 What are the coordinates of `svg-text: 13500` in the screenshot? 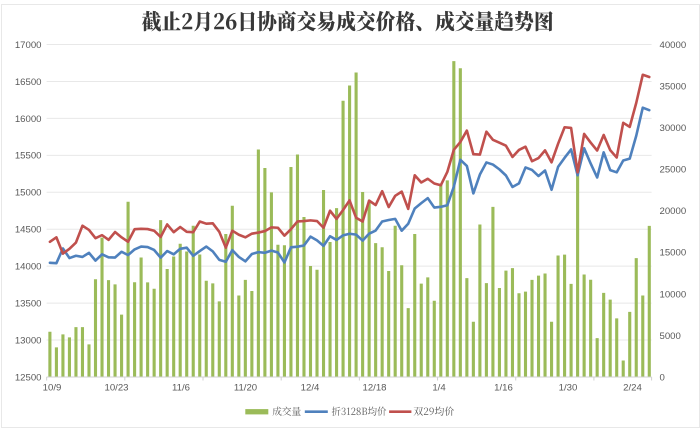 It's located at (28, 304).